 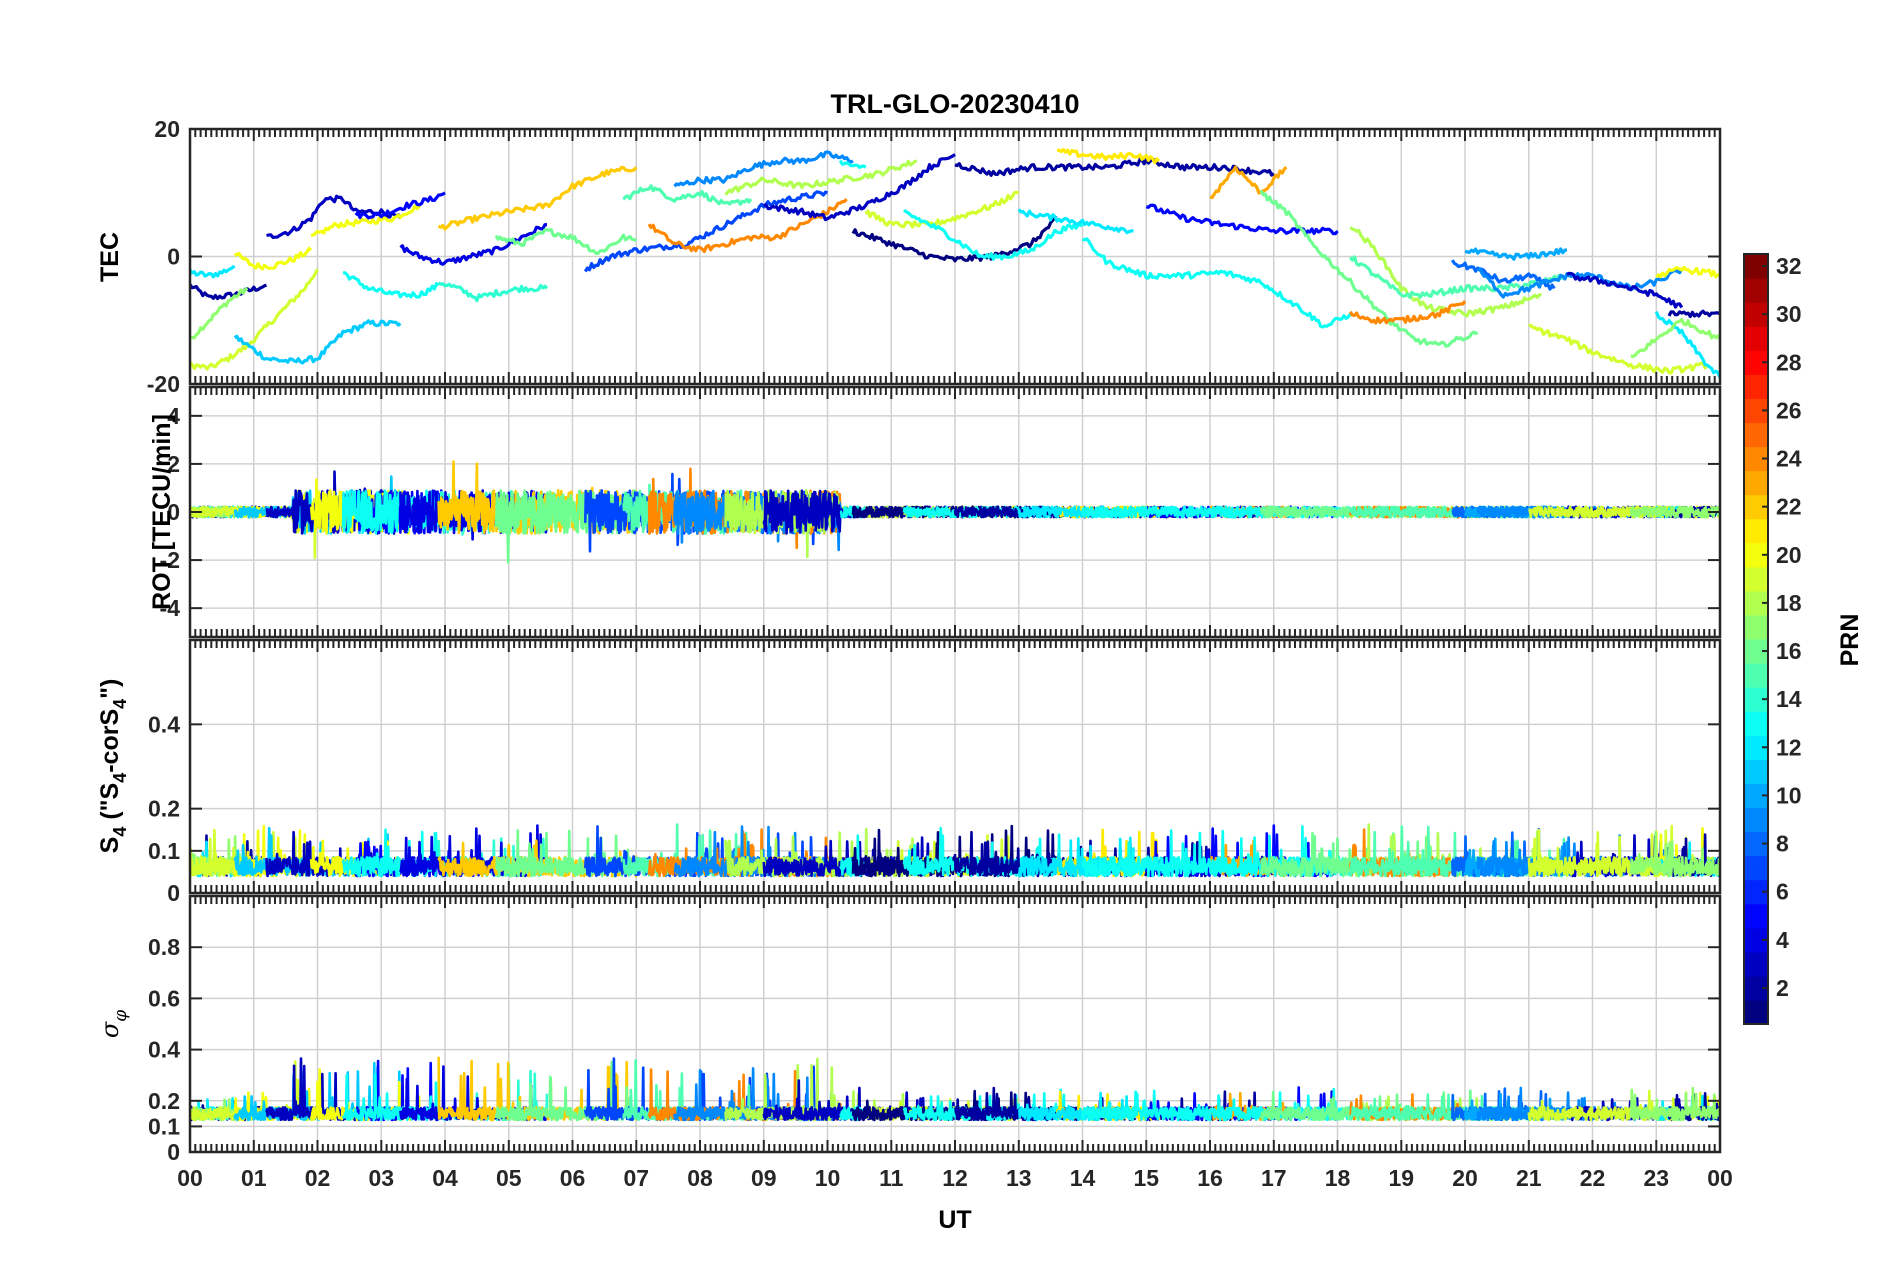 What do you see at coordinates (113, 766) in the screenshot?
I see `s4-y-label: S4 ("S4-corS4")` at bounding box center [113, 766].